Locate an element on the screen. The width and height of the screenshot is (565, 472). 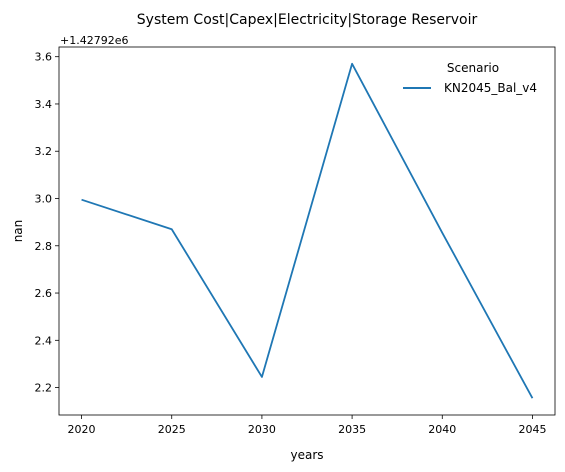
x-tick-label: 2040 is located at coordinates (442, 429).